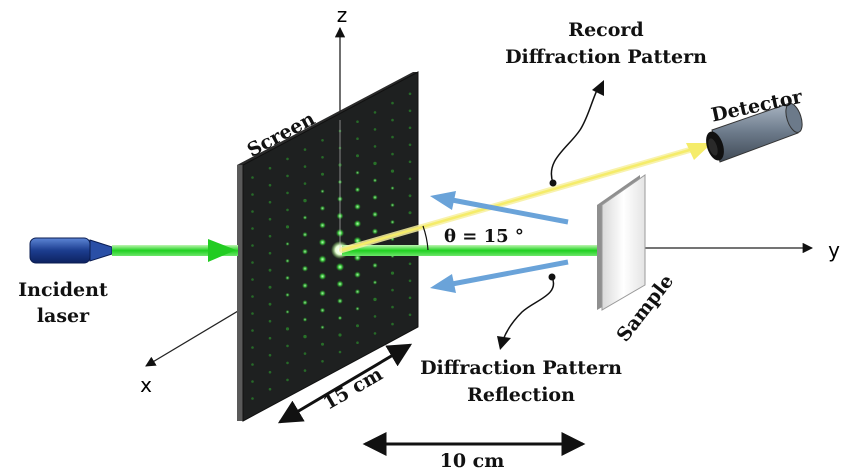  I want to click on incident-beam-arrowhead, so click(222, 250).